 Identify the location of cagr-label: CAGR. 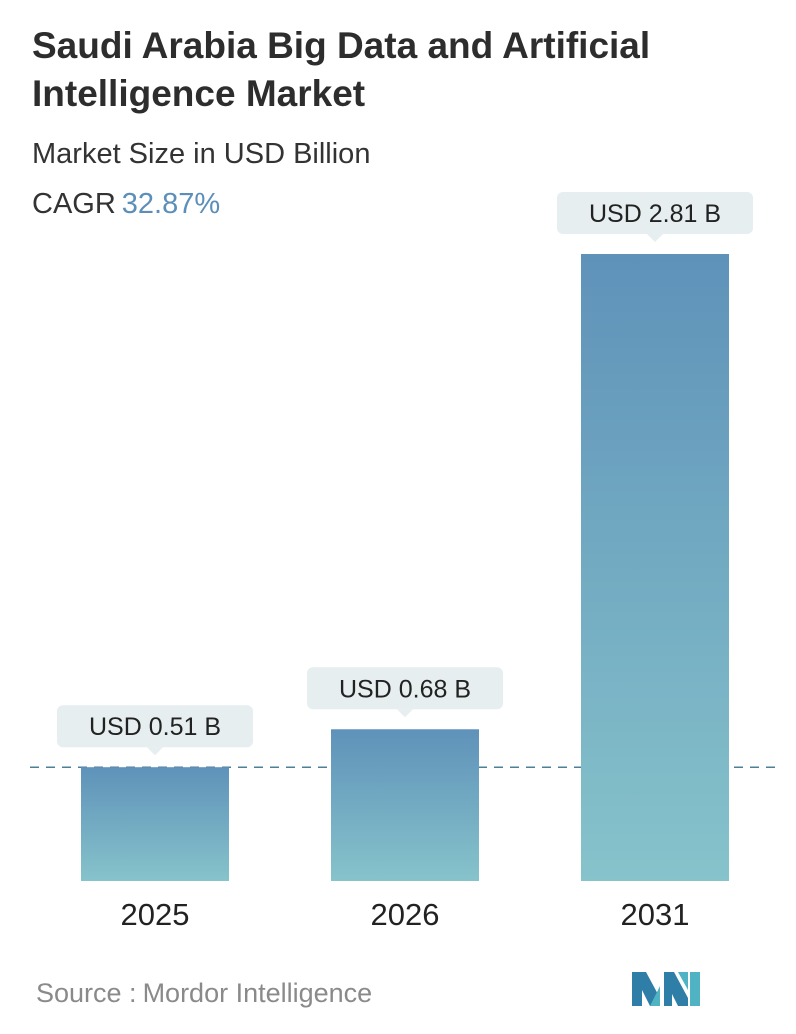
(74, 204).